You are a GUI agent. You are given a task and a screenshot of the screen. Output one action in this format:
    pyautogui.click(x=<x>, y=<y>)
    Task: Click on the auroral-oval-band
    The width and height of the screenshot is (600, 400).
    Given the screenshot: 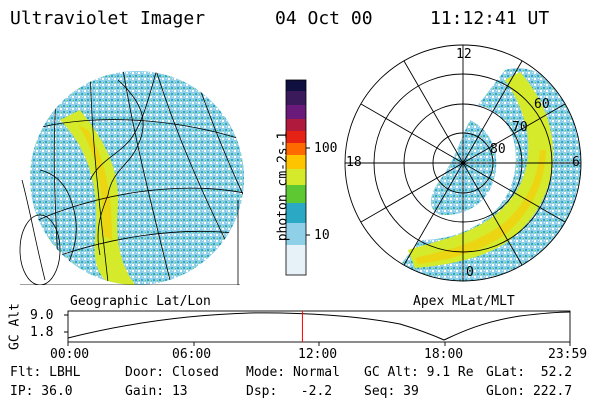 What is the action you would take?
    pyautogui.click(x=100, y=197)
    